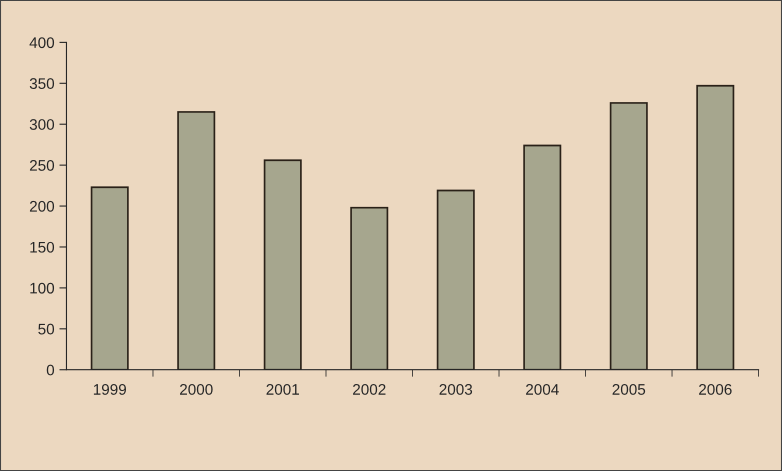  I want to click on y-tick-label: 300, so click(42, 124).